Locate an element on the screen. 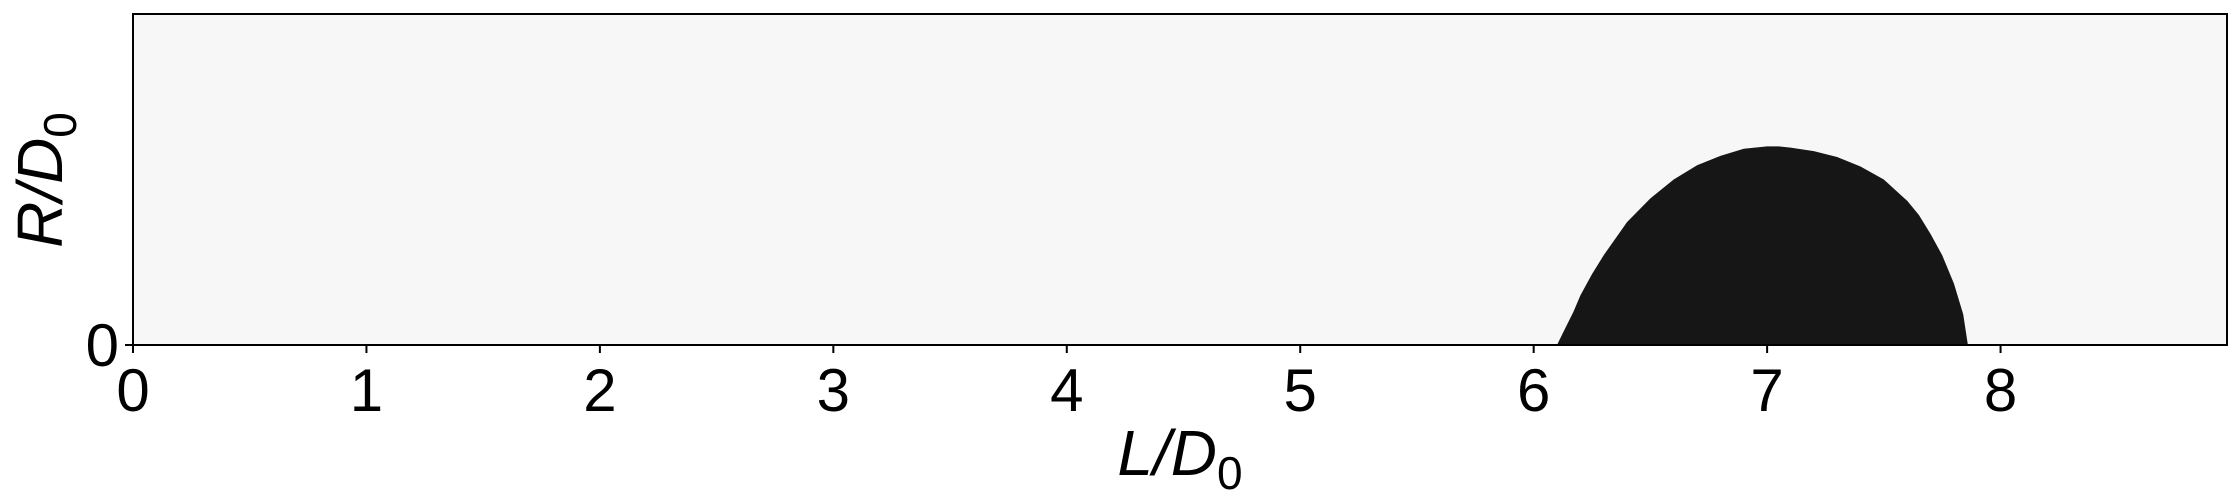 This screenshot has height=502, width=2234. y-ticks: 0 is located at coordinates (109, 345).